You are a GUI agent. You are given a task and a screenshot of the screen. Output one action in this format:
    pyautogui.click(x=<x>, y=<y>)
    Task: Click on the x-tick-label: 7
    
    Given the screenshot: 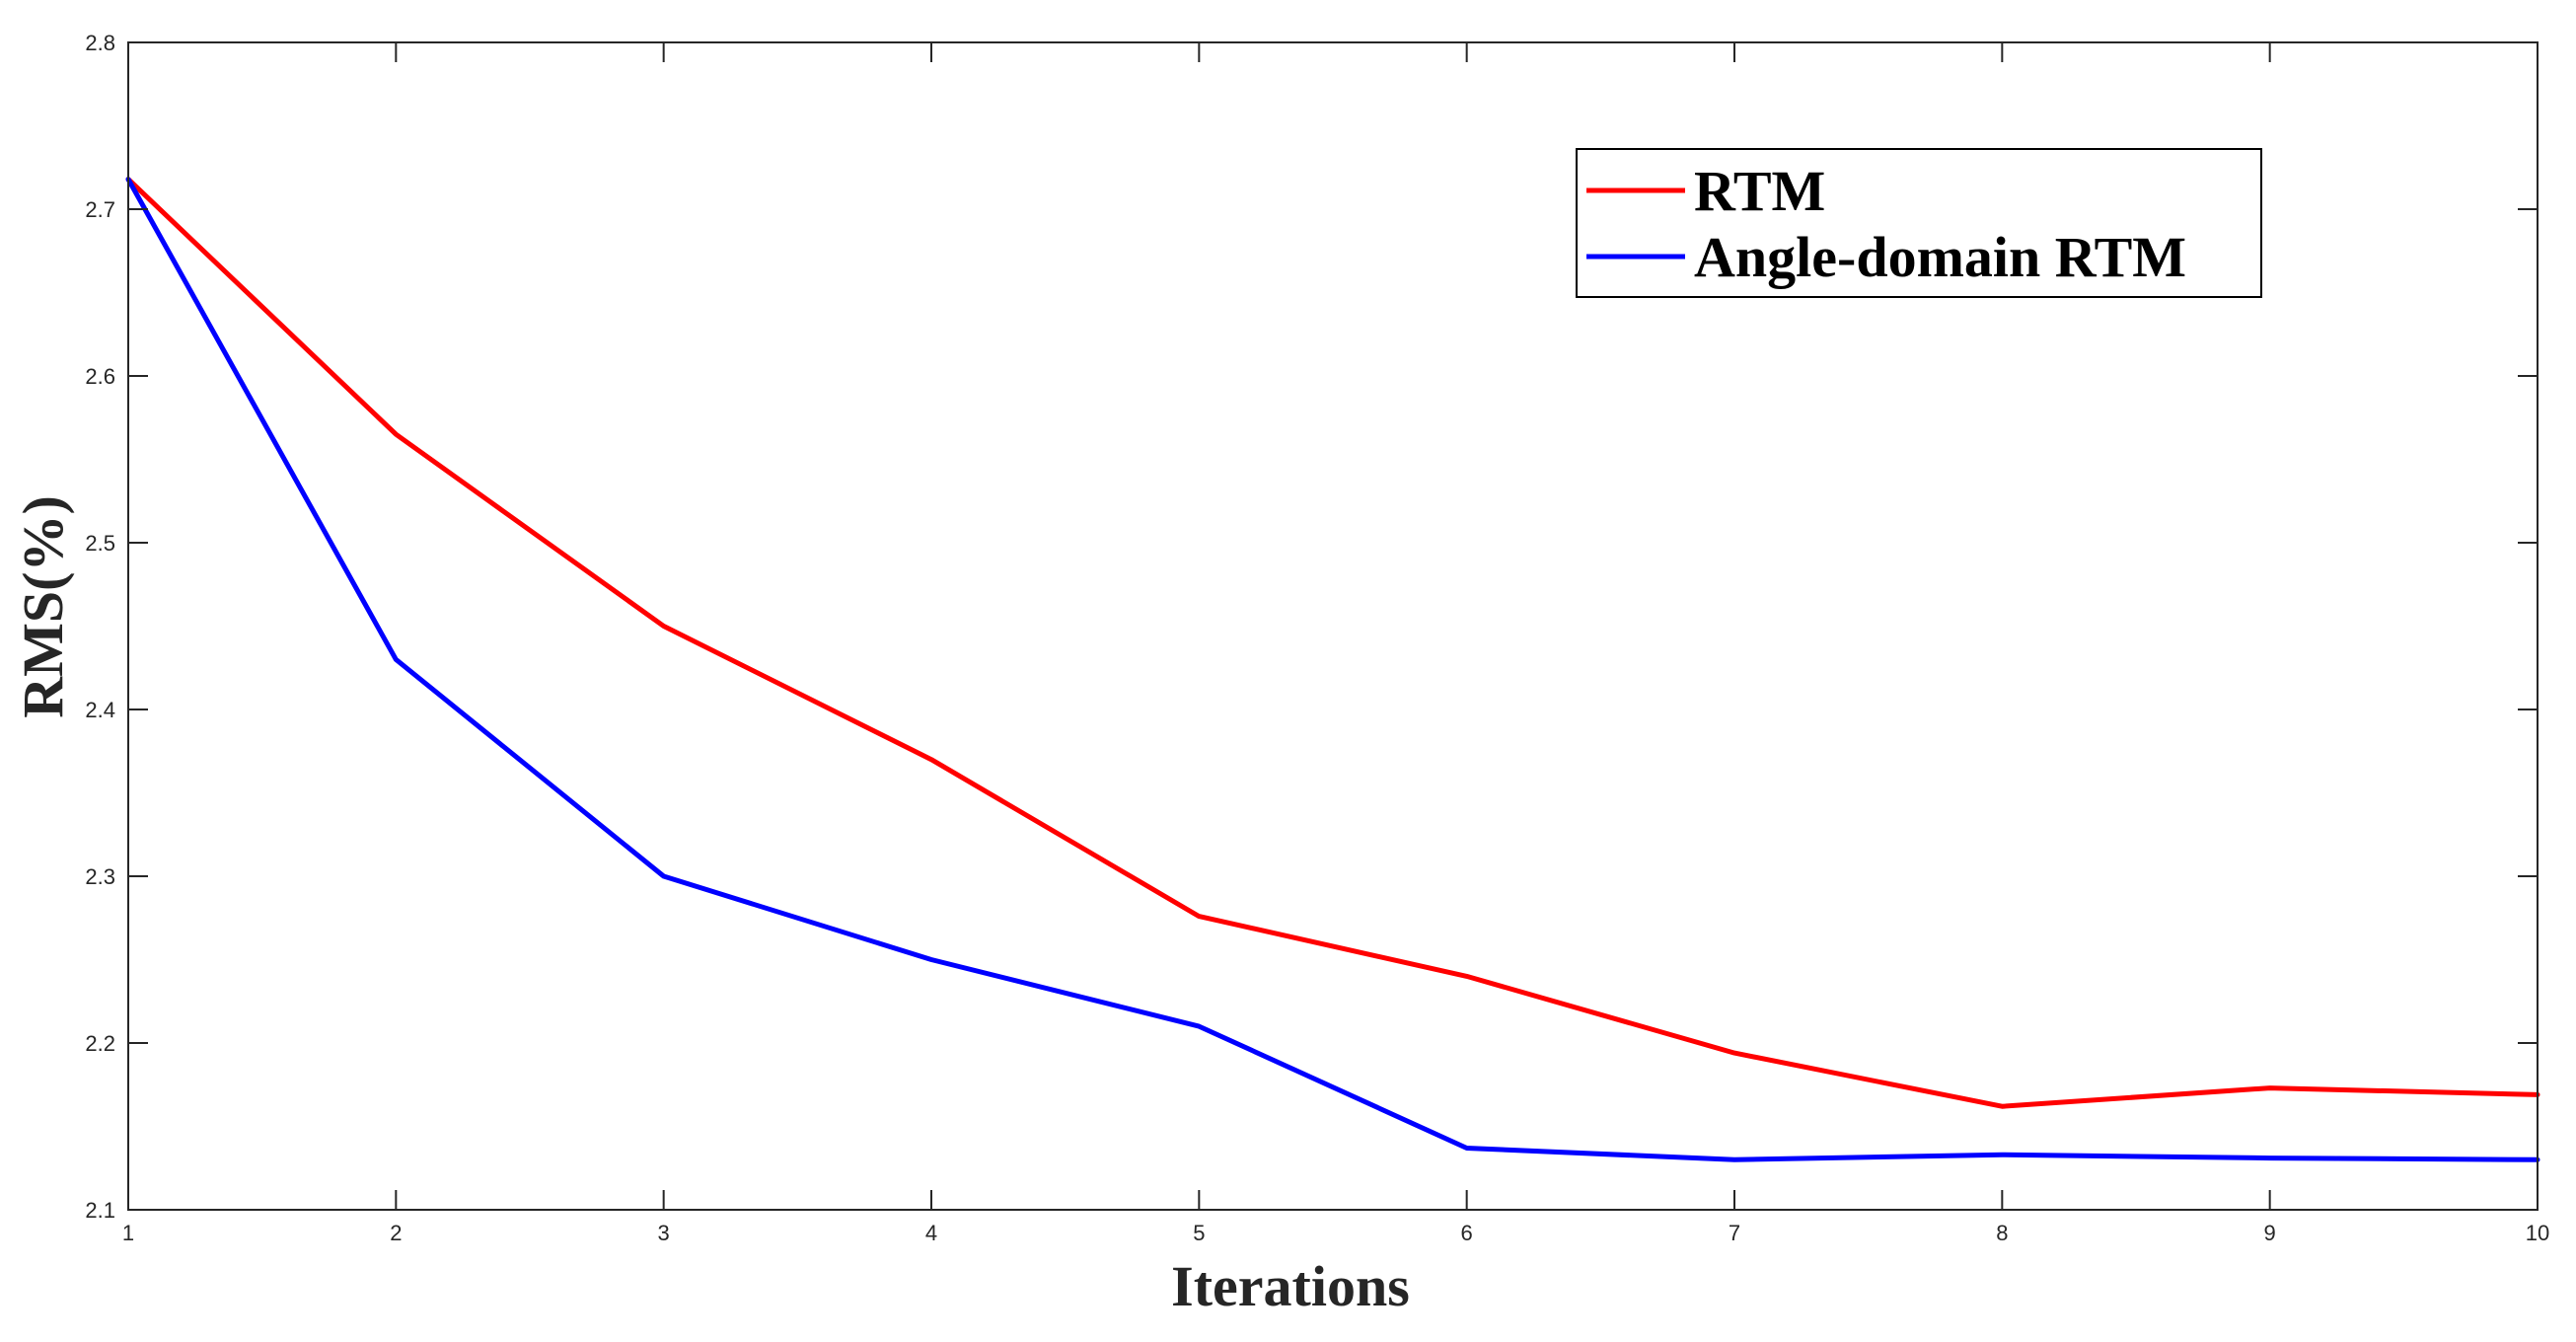 What is the action you would take?
    pyautogui.click(x=1734, y=1233)
    